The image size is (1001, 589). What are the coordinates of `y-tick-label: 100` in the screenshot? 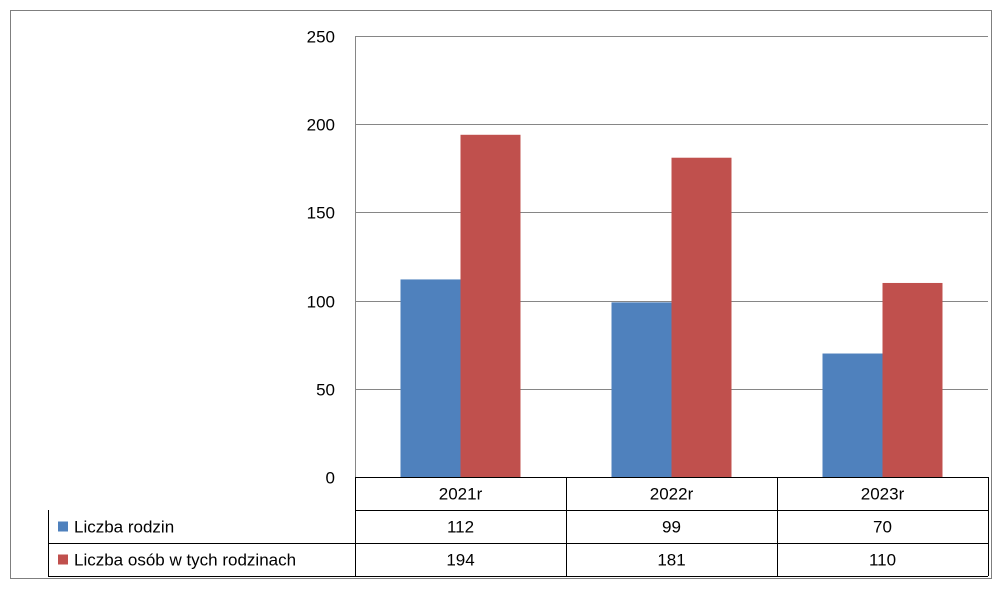 It's located at (321, 302).